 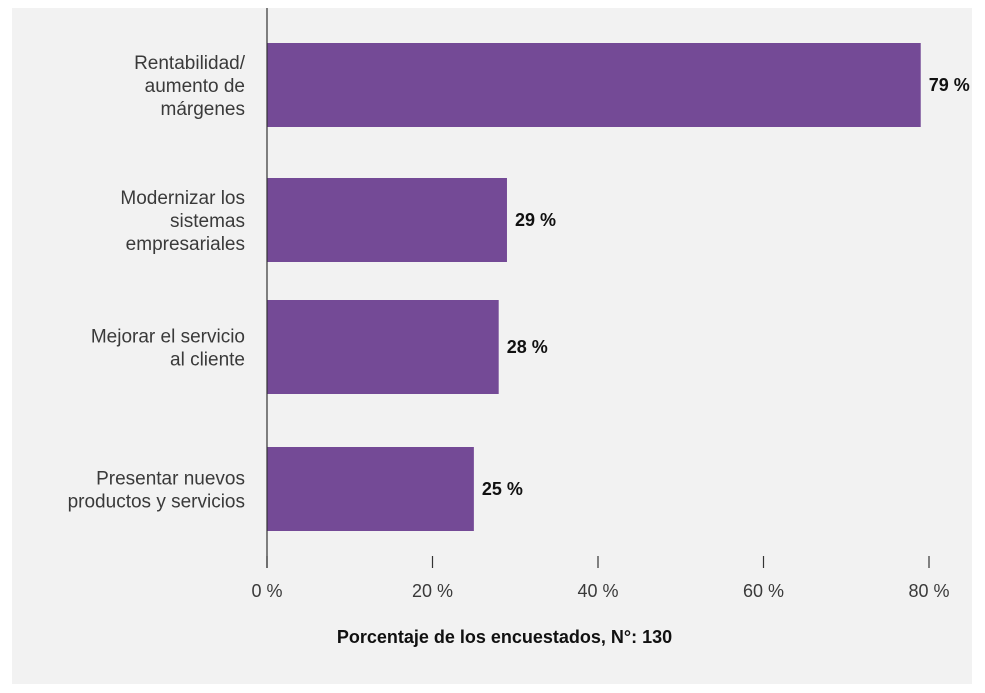 What do you see at coordinates (527, 347) in the screenshot?
I see `value-label-3: 28 %` at bounding box center [527, 347].